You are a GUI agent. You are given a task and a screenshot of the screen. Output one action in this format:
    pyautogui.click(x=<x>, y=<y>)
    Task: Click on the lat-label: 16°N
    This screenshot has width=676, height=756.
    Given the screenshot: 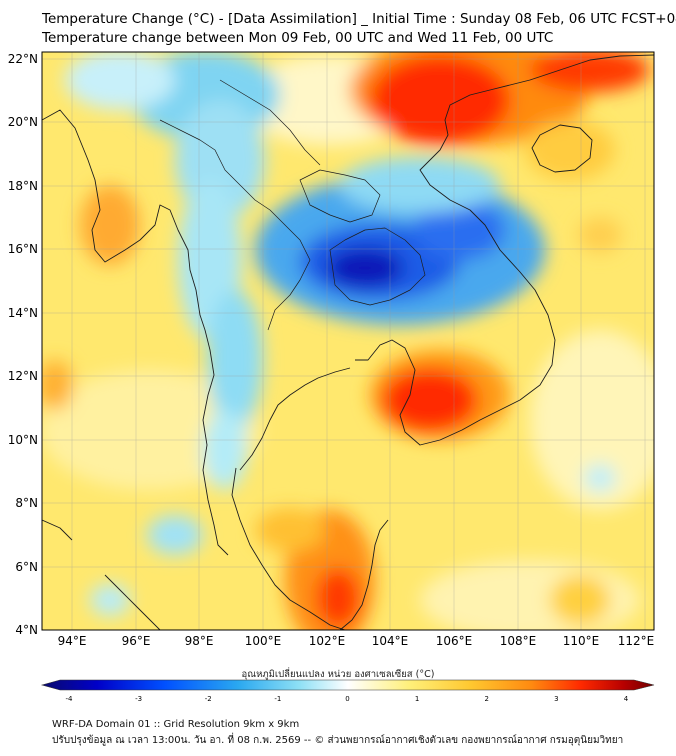 What is the action you would take?
    pyautogui.click(x=23, y=249)
    